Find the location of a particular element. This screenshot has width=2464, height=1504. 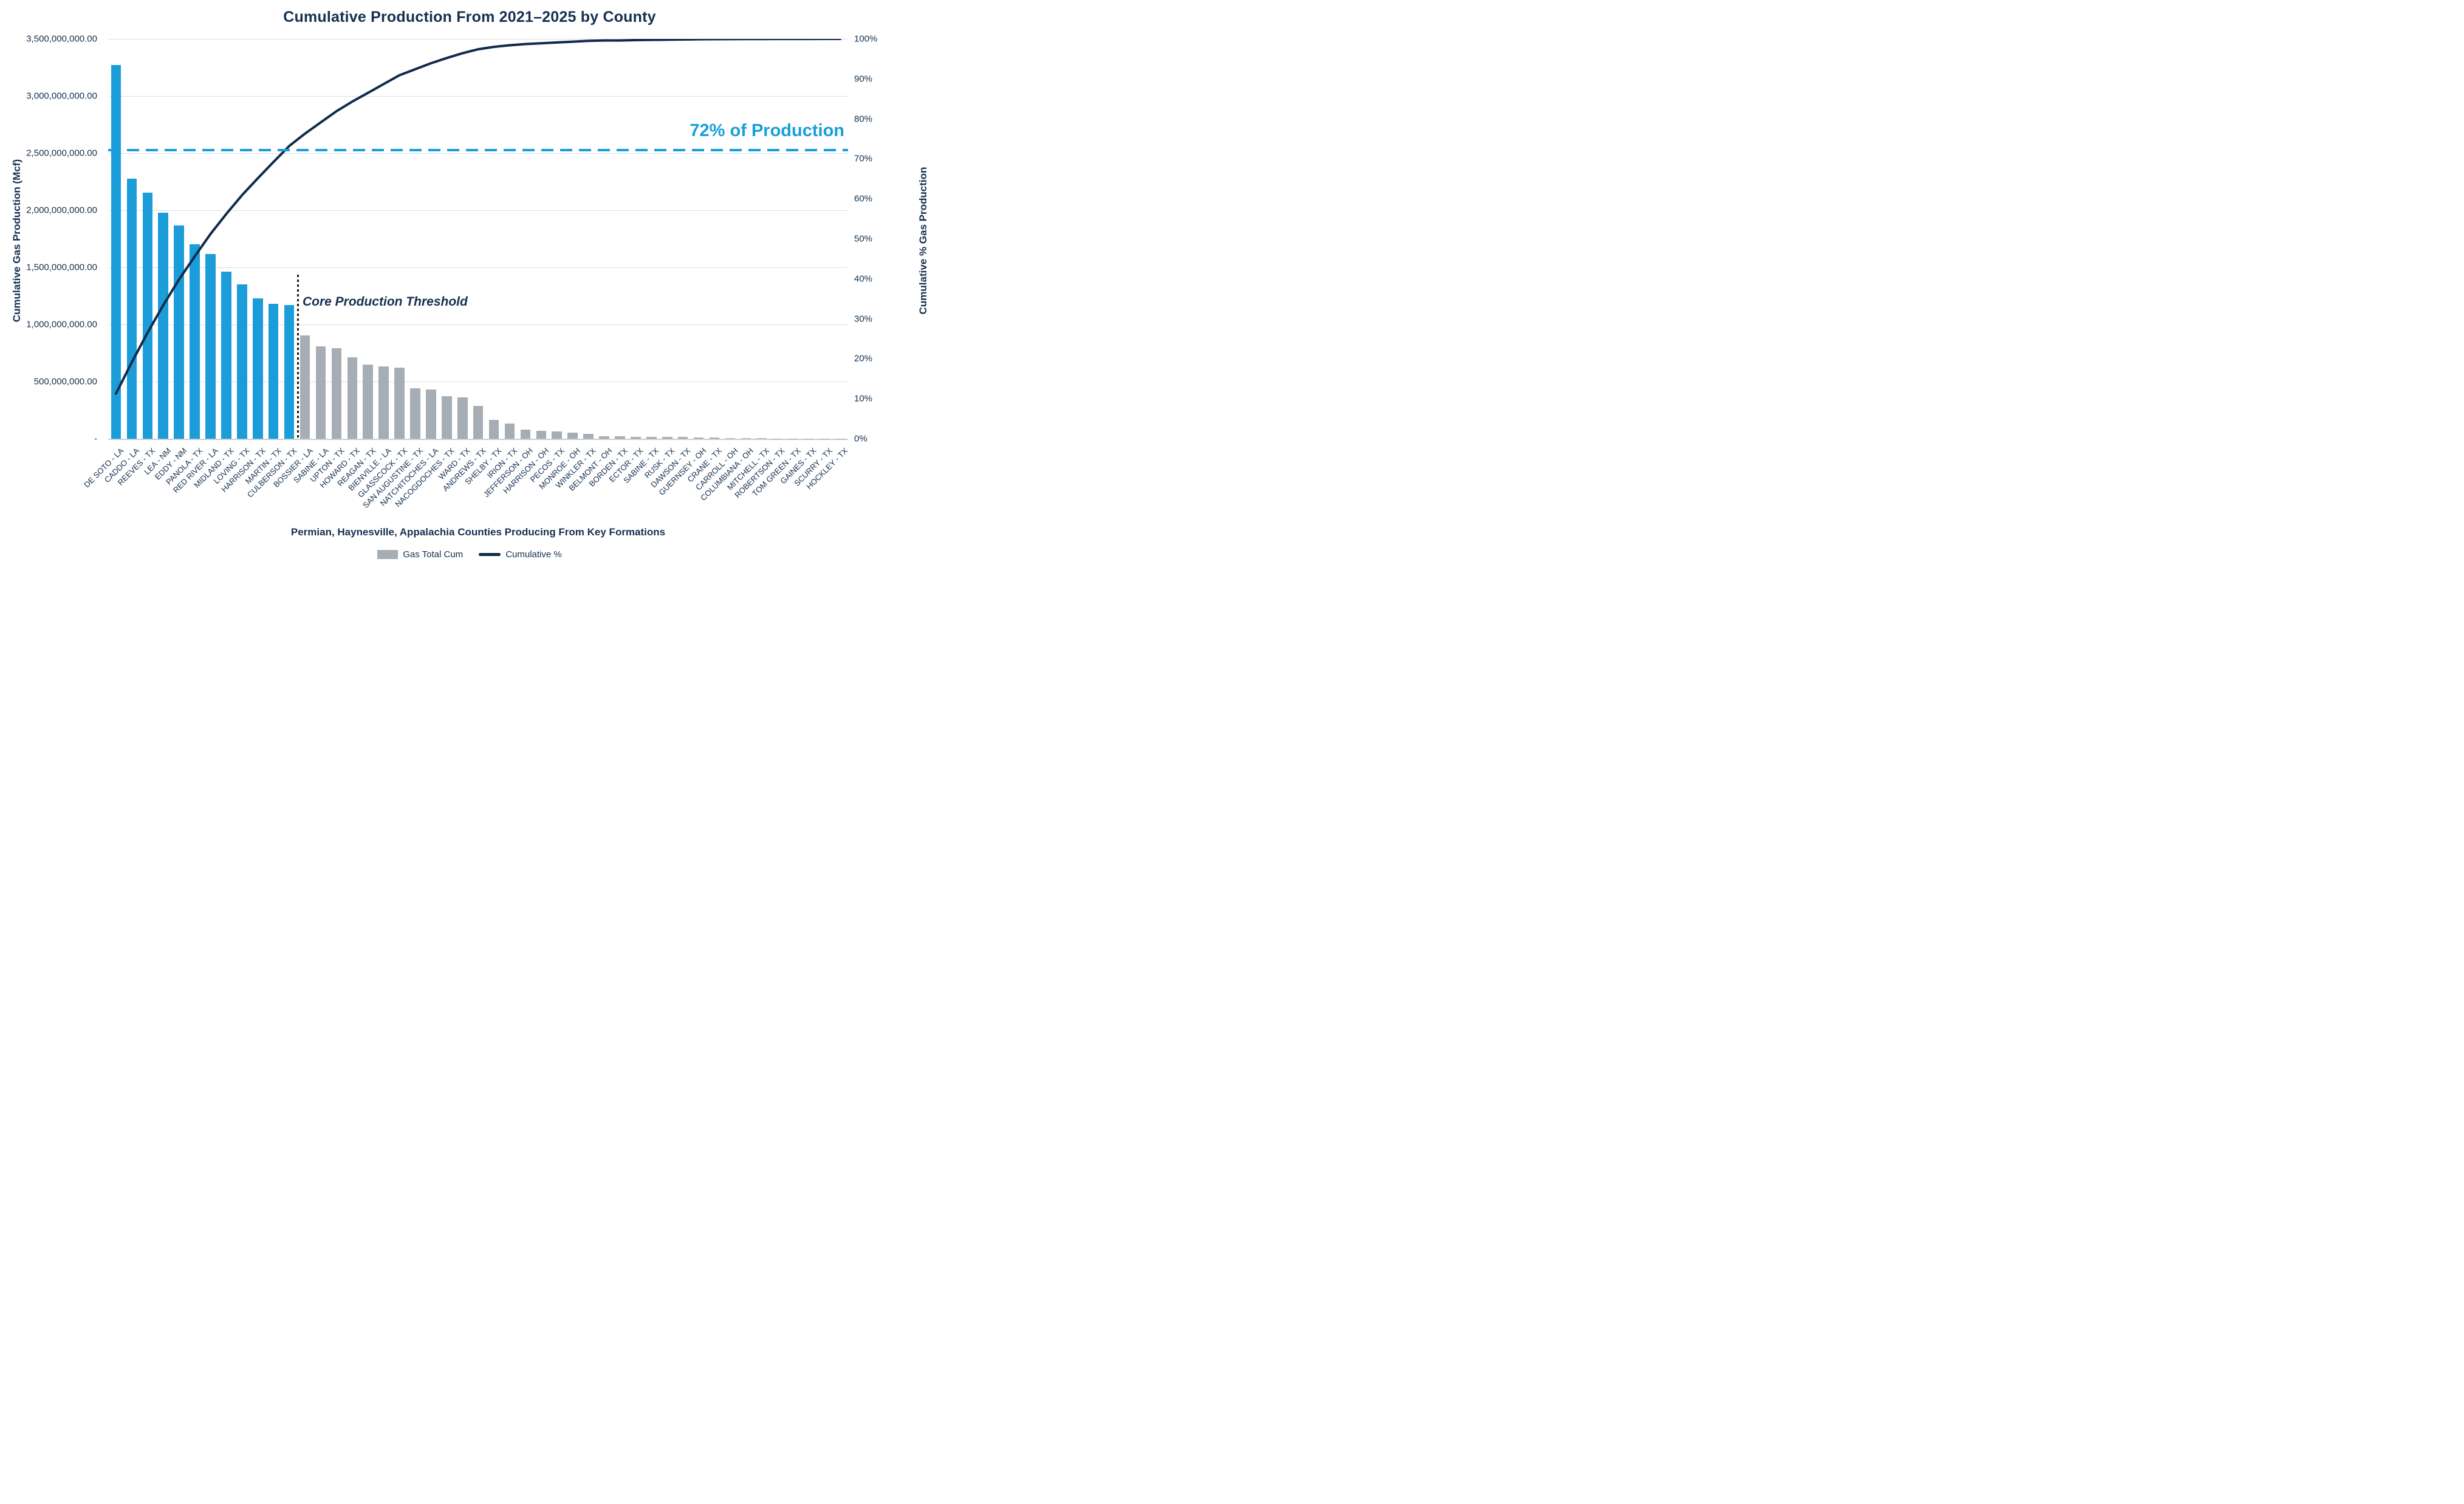

core-threshold-dotted-line is located at coordinates (297, 357).